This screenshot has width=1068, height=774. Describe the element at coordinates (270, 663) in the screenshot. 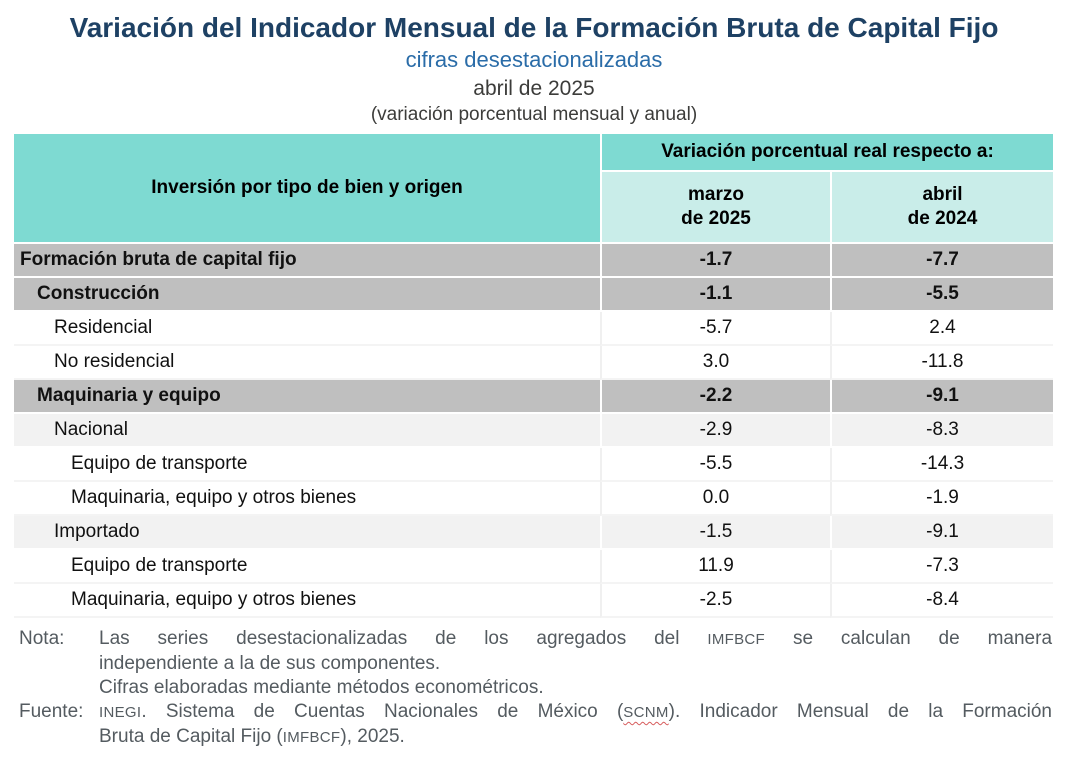

I see `note-line-2: independiente a la de sus componentes.` at that location.